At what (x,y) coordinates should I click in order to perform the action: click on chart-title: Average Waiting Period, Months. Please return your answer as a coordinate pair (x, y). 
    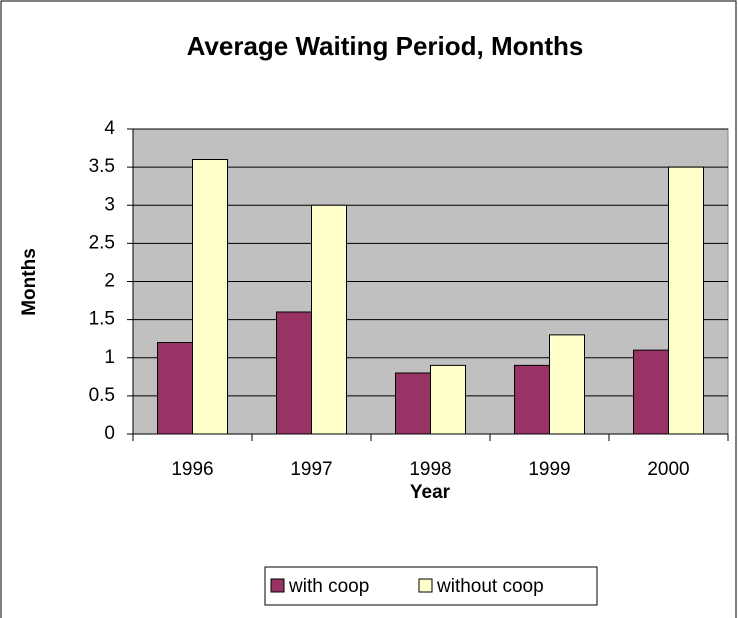
    Looking at the image, I should click on (385, 46).